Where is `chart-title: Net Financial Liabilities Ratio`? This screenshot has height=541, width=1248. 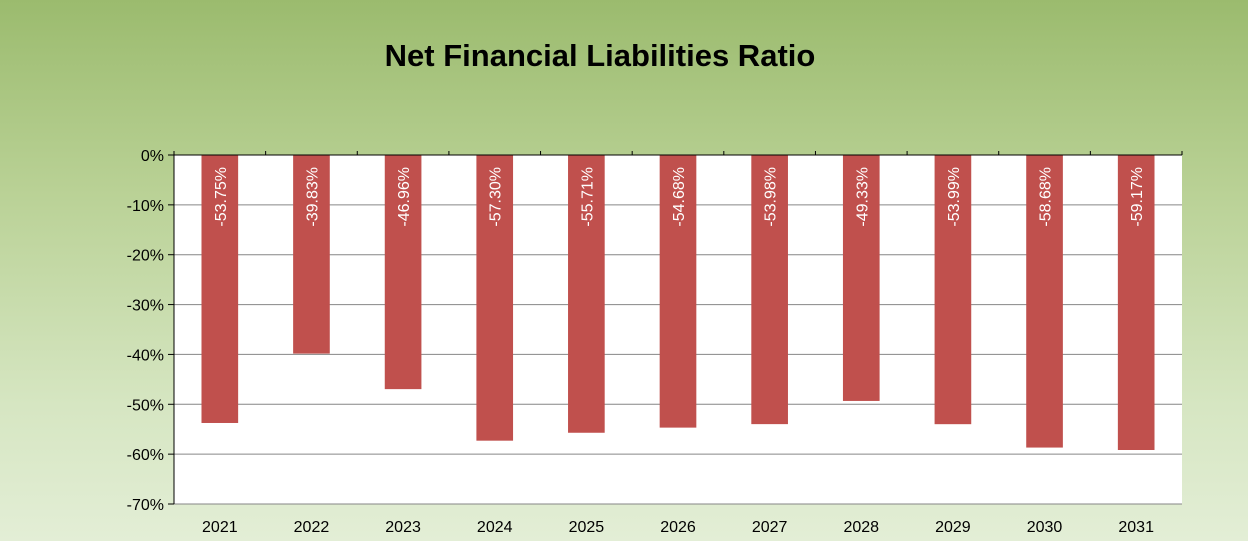
chart-title: Net Financial Liabilities Ratio is located at coordinates (600, 55).